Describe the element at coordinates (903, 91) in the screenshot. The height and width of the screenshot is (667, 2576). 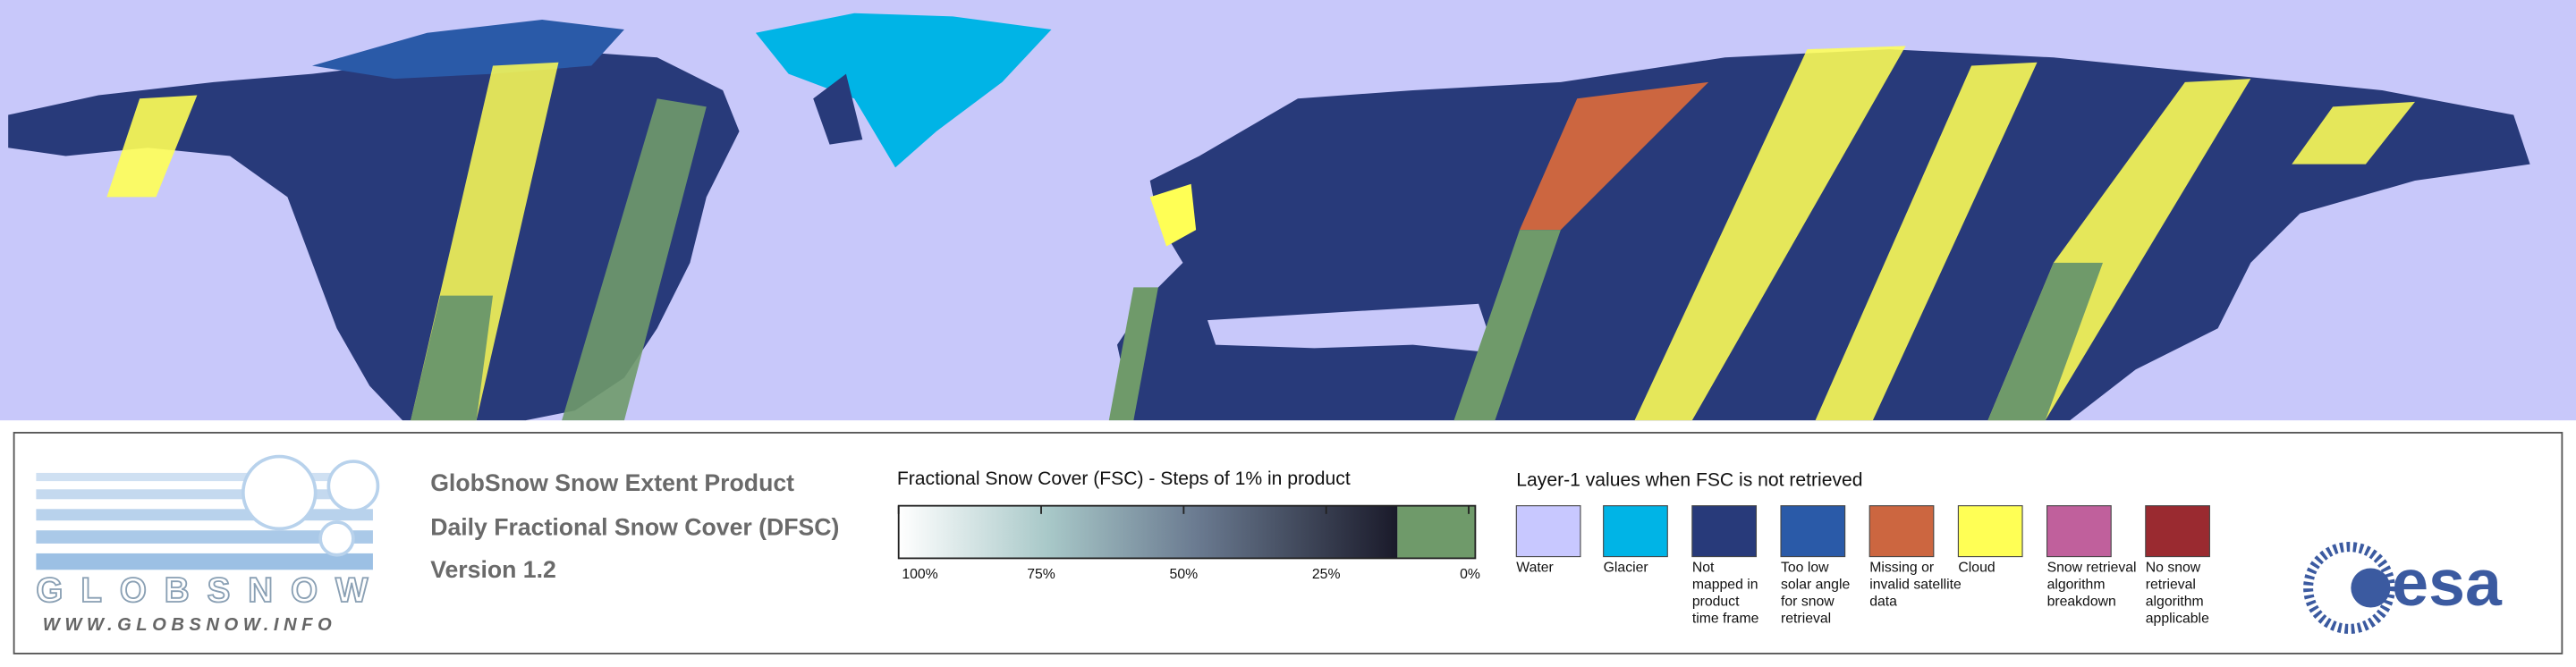
I see `greenland` at that location.